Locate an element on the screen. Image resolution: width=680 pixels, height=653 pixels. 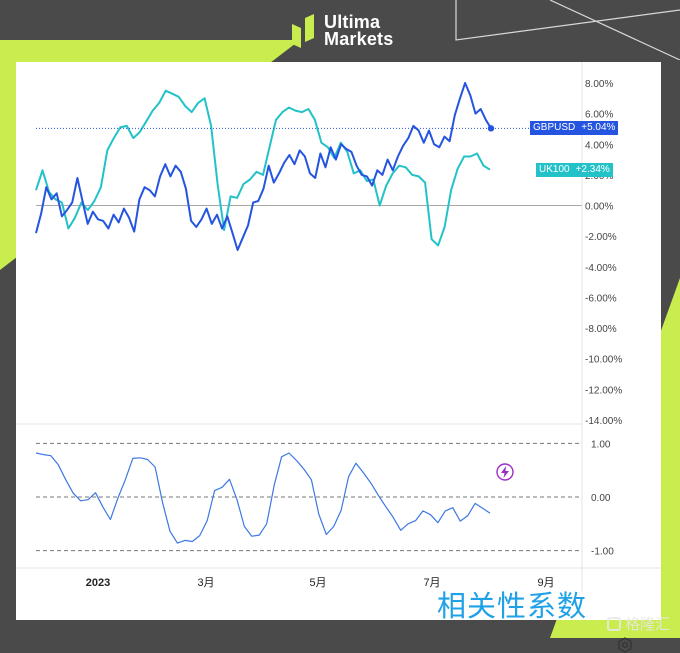
gbpusd-badge-name: GBPUSD is located at coordinates (554, 128).